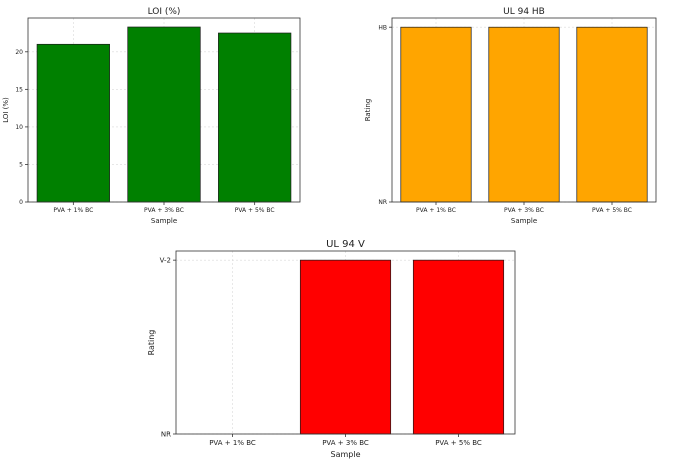 The height and width of the screenshot is (474, 697). Describe the element at coordinates (164, 12) in the screenshot. I see `chart-title: LOI (%)` at that location.